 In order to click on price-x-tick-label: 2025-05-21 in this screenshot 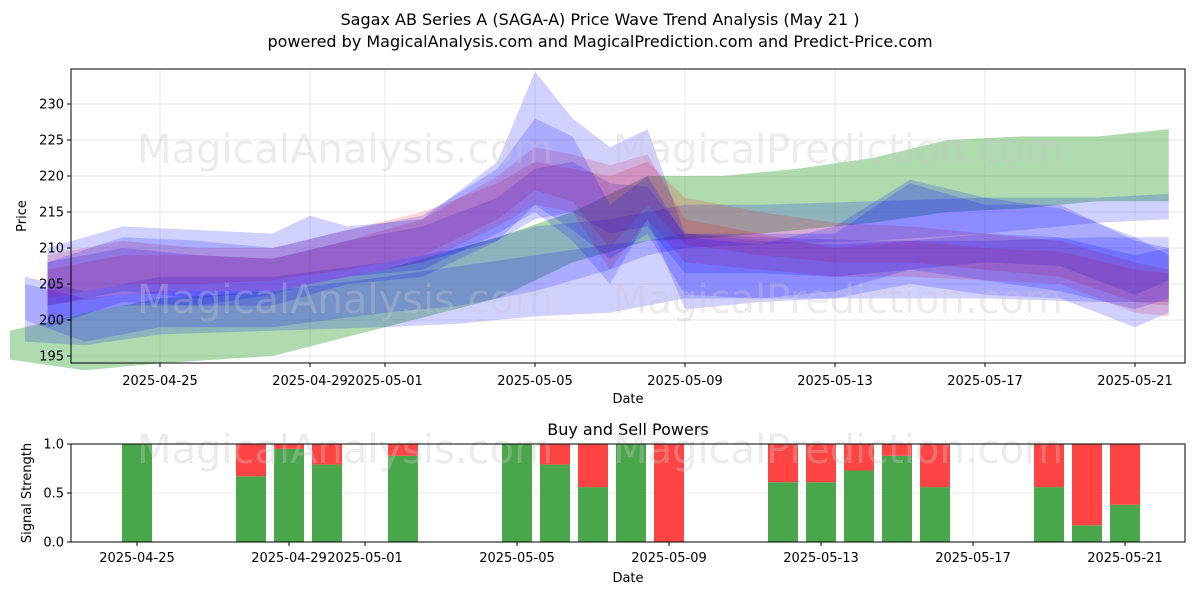, I will do `click(1135, 381)`.